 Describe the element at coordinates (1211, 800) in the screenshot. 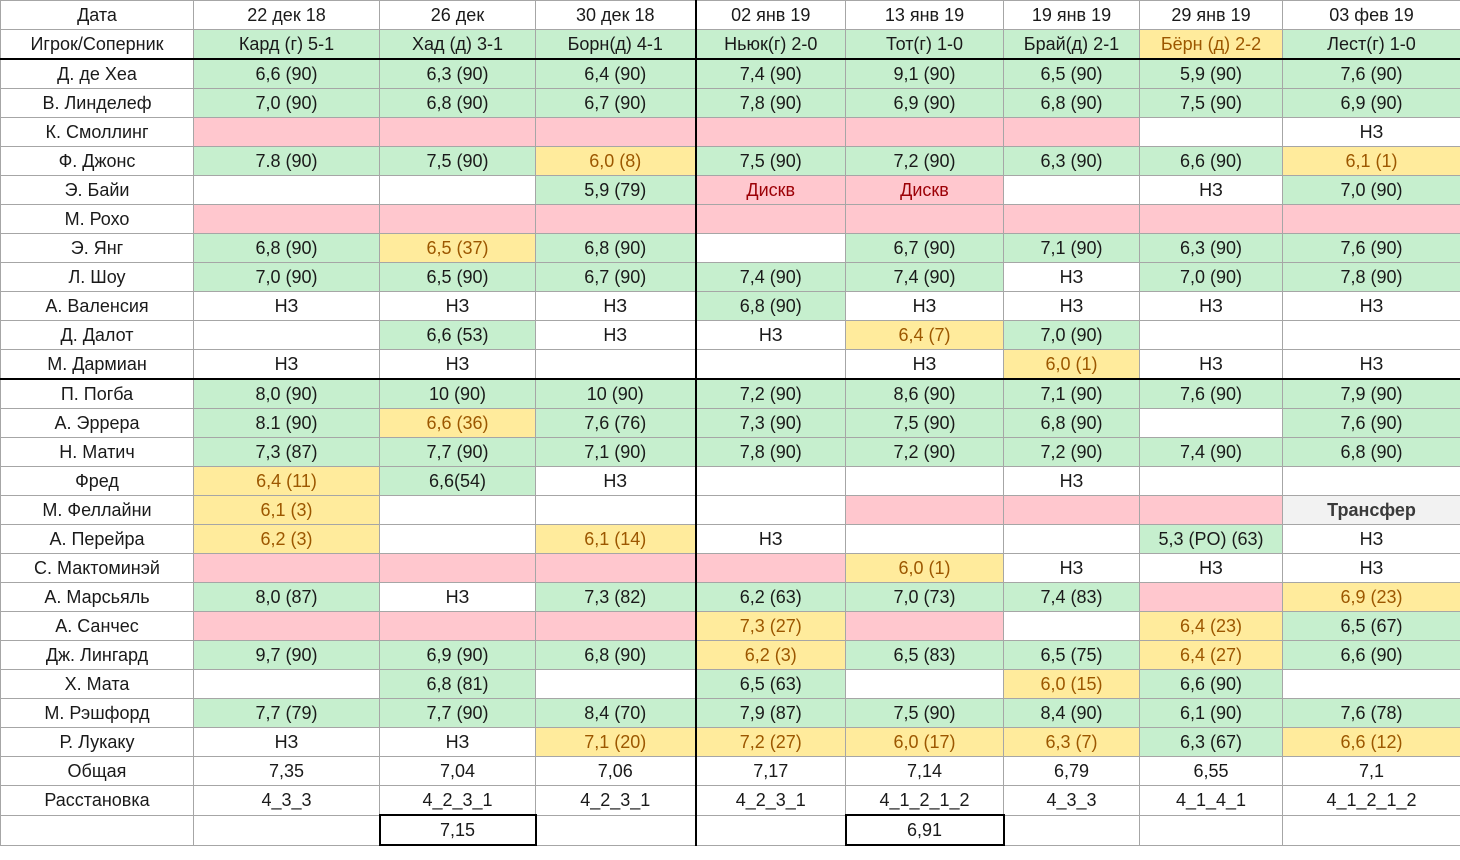

I see `formation-cell: 4_1_4_1` at that location.